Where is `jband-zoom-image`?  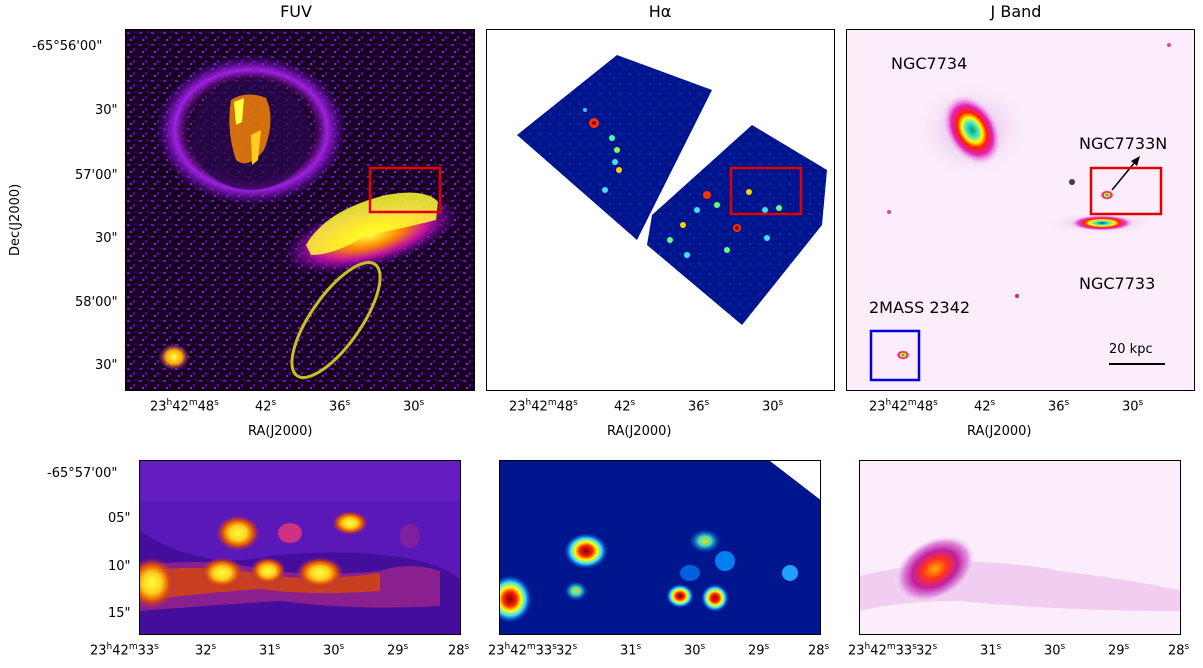
jband-zoom-image is located at coordinates (1020, 547).